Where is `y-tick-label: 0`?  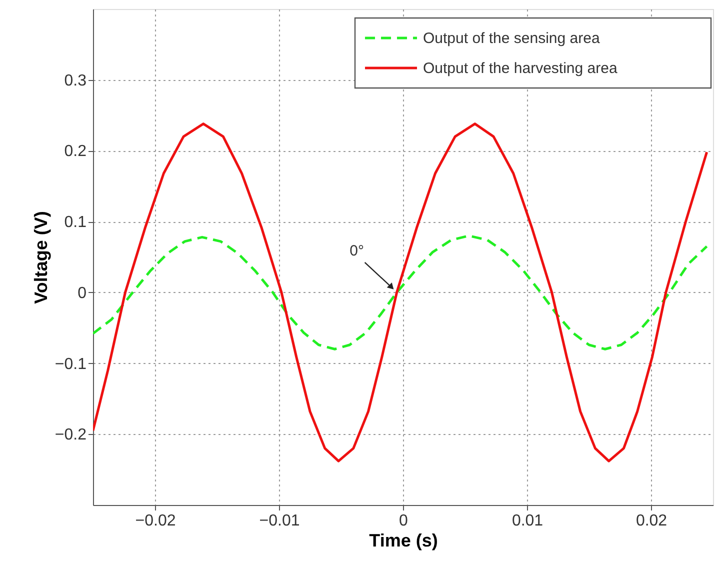 y-tick-label: 0 is located at coordinates (82, 293).